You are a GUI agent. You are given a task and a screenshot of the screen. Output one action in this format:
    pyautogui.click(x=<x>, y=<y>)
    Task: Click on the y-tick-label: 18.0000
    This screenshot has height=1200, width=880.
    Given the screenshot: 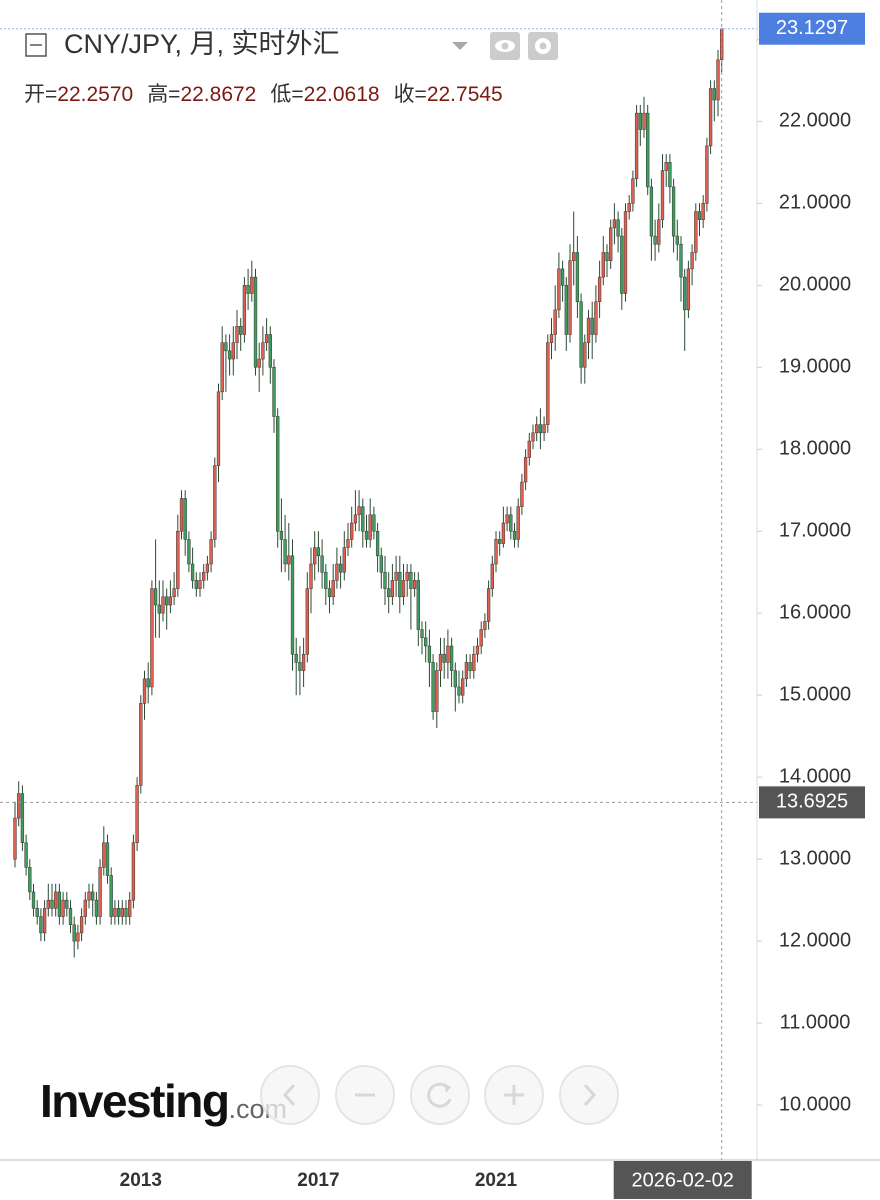 What is the action you would take?
    pyautogui.click(x=815, y=449)
    